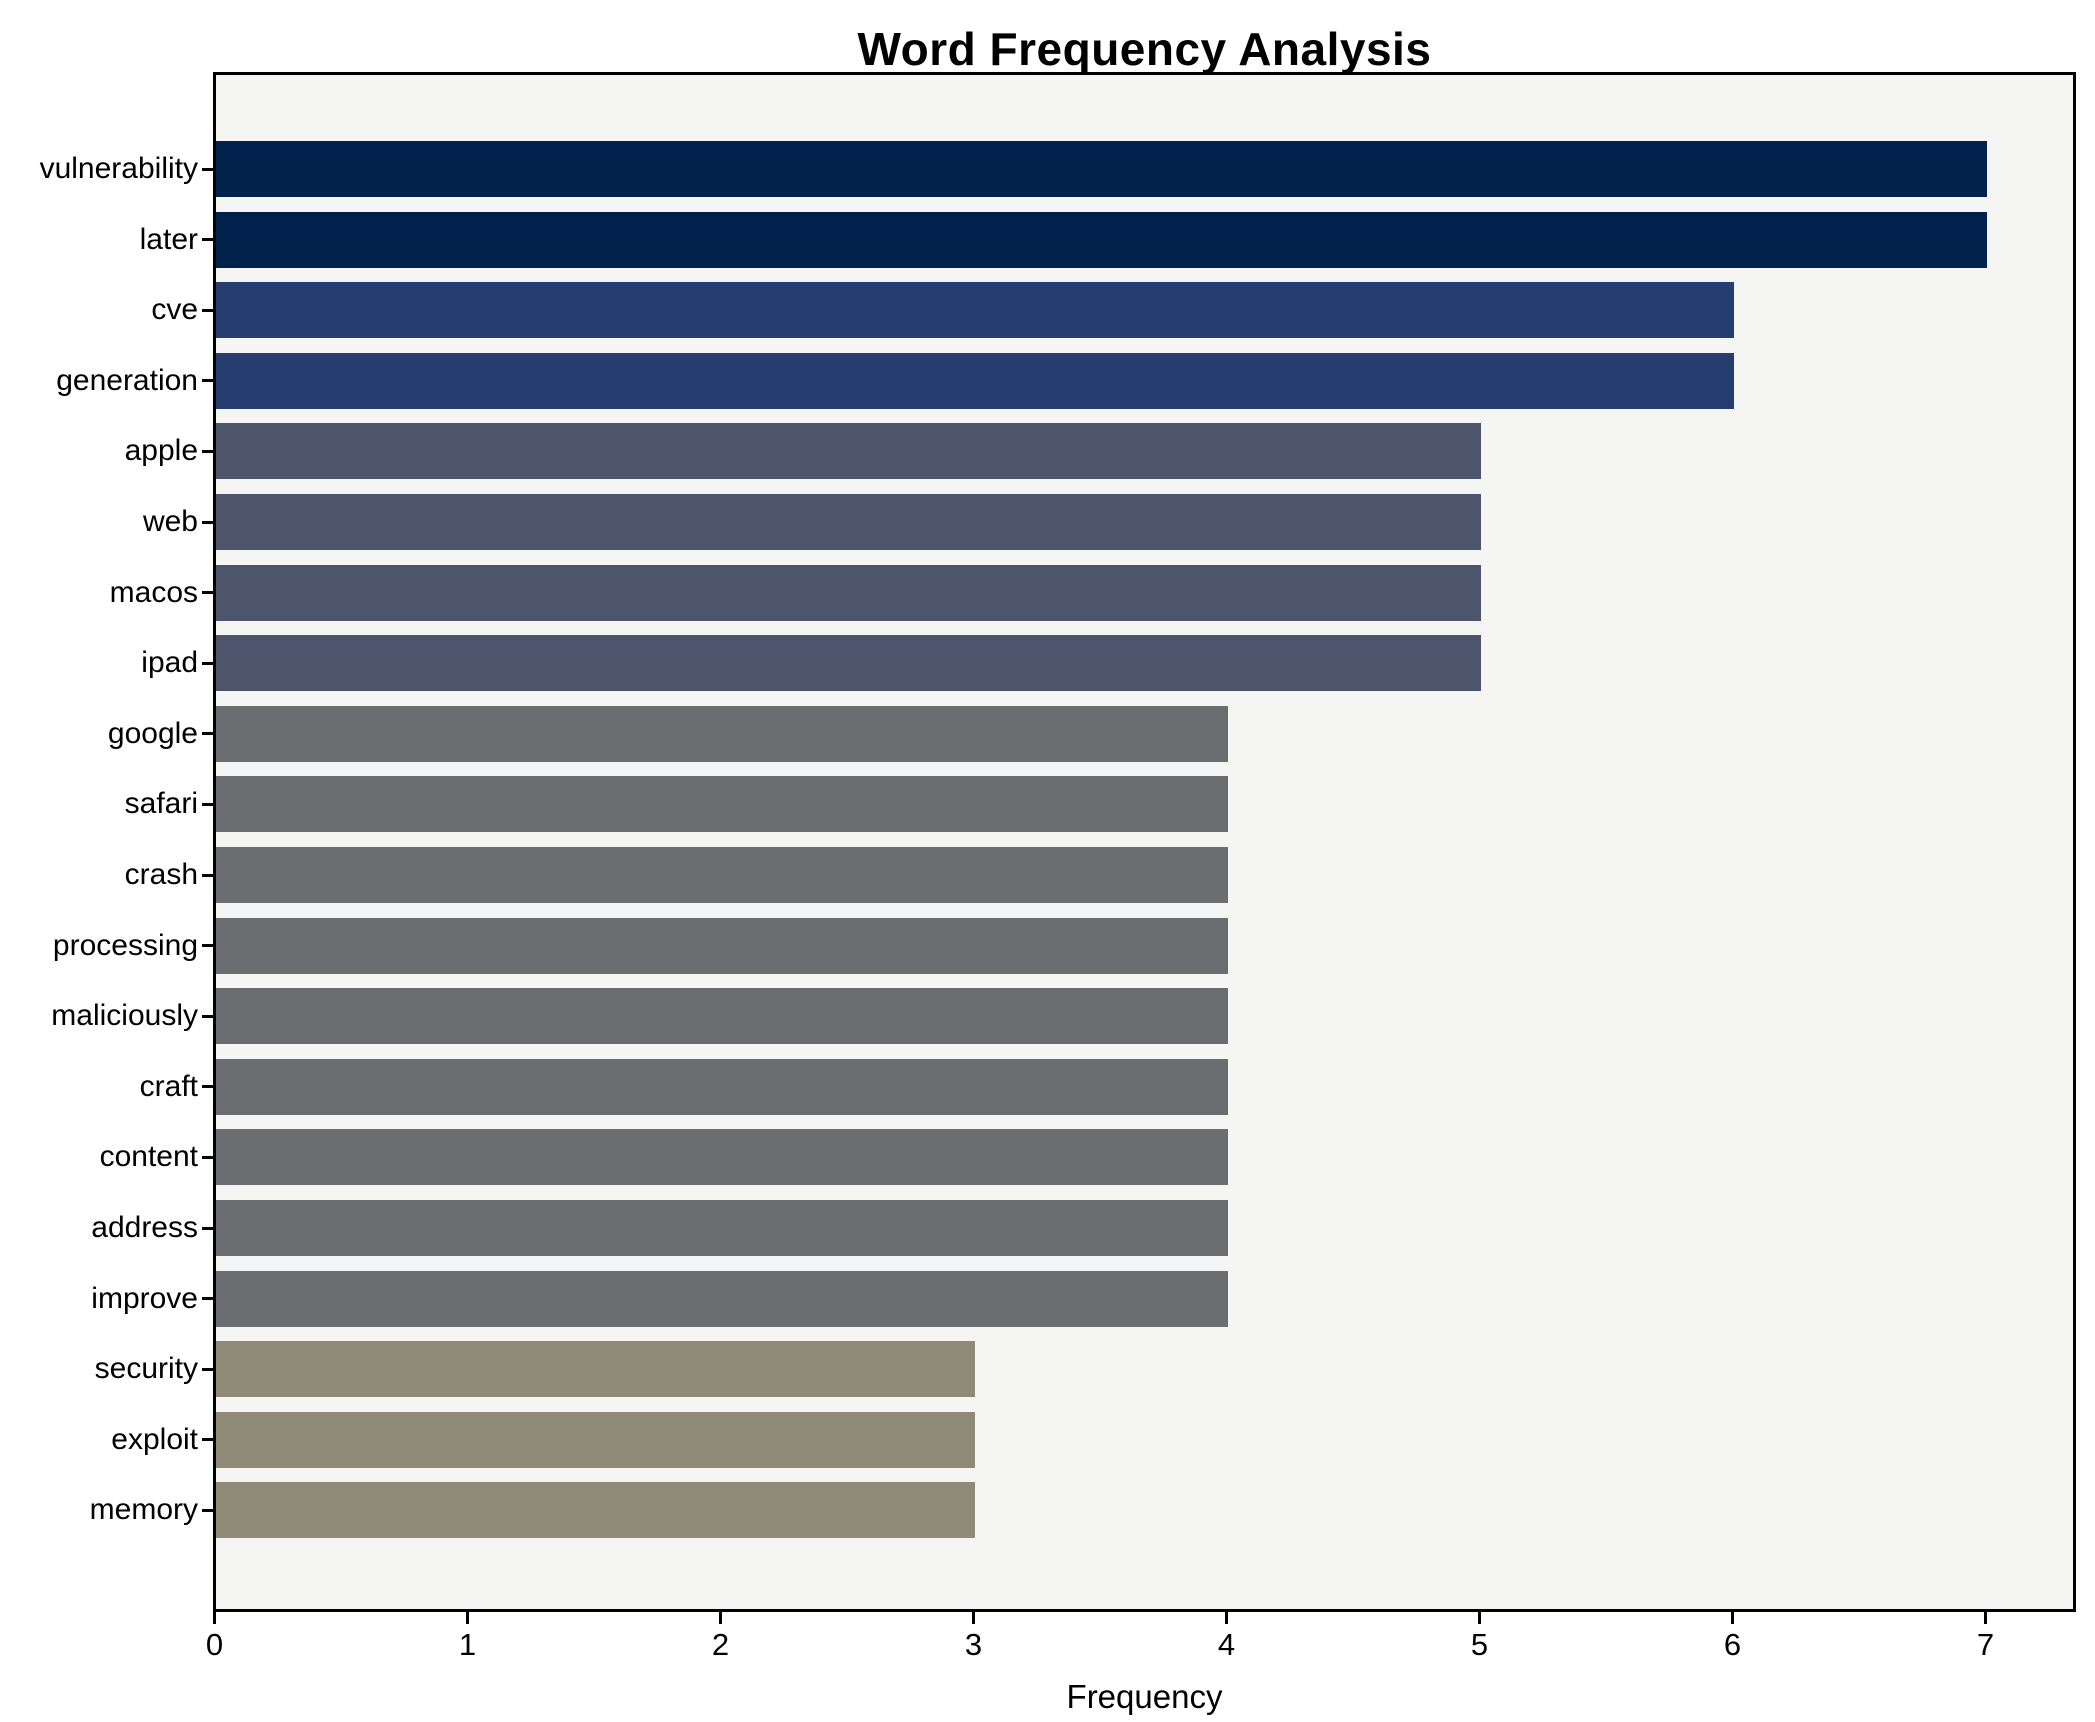 This screenshot has height=1722, width=2095. What do you see at coordinates (1144, 1696) in the screenshot?
I see `x-axis-label: Frequency` at bounding box center [1144, 1696].